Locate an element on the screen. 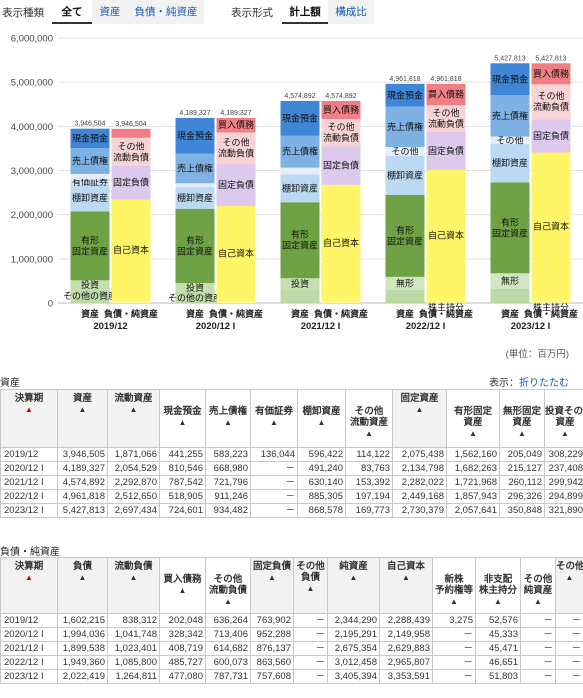  segment-label: 無形 is located at coordinates (405, 282).